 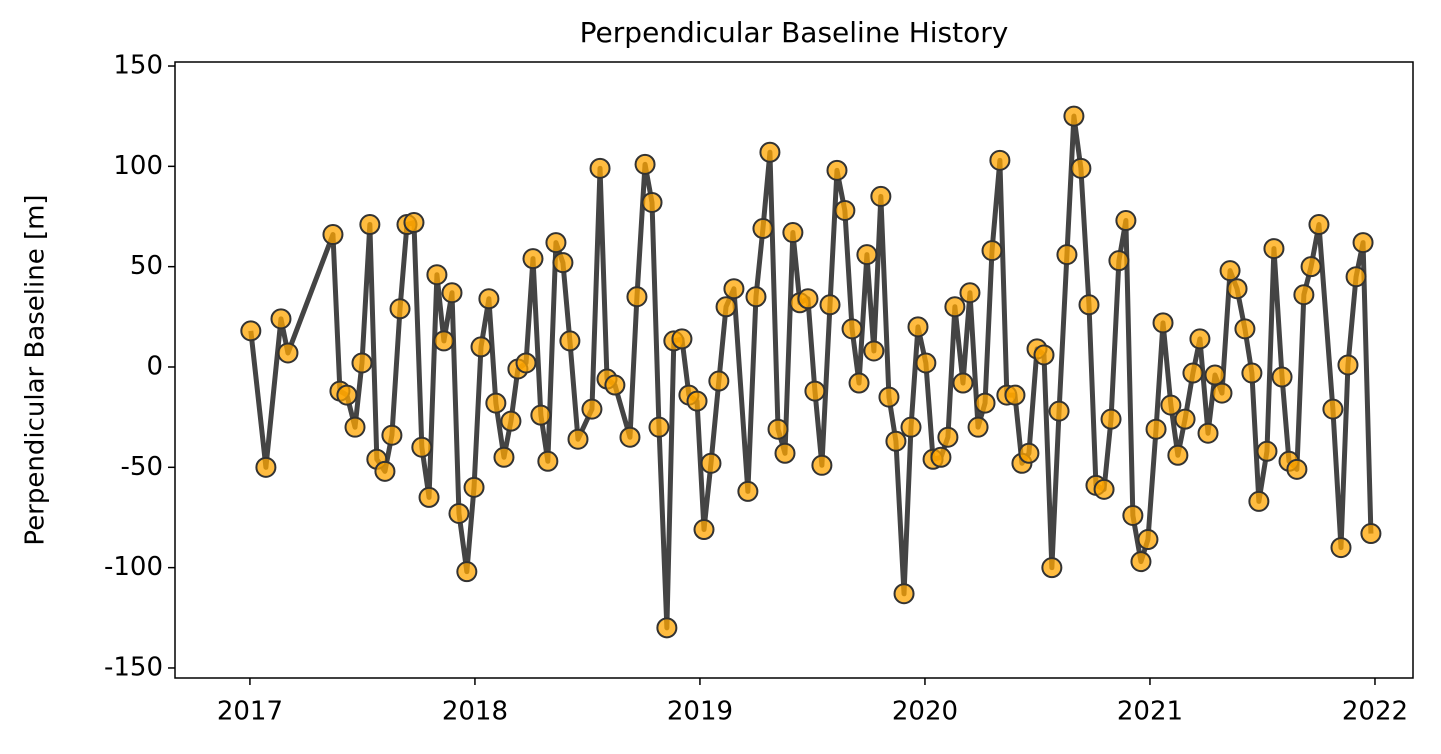 I want to click on x-tick-label: 2022, so click(x=1375, y=712).